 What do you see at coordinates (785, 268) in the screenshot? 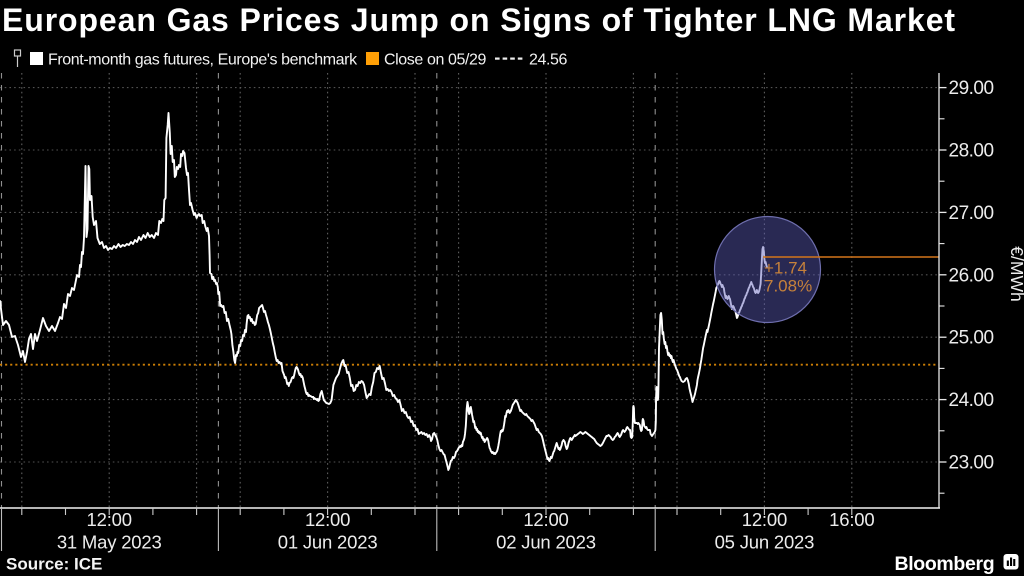
I see `svg-text: +1.74` at bounding box center [785, 268].